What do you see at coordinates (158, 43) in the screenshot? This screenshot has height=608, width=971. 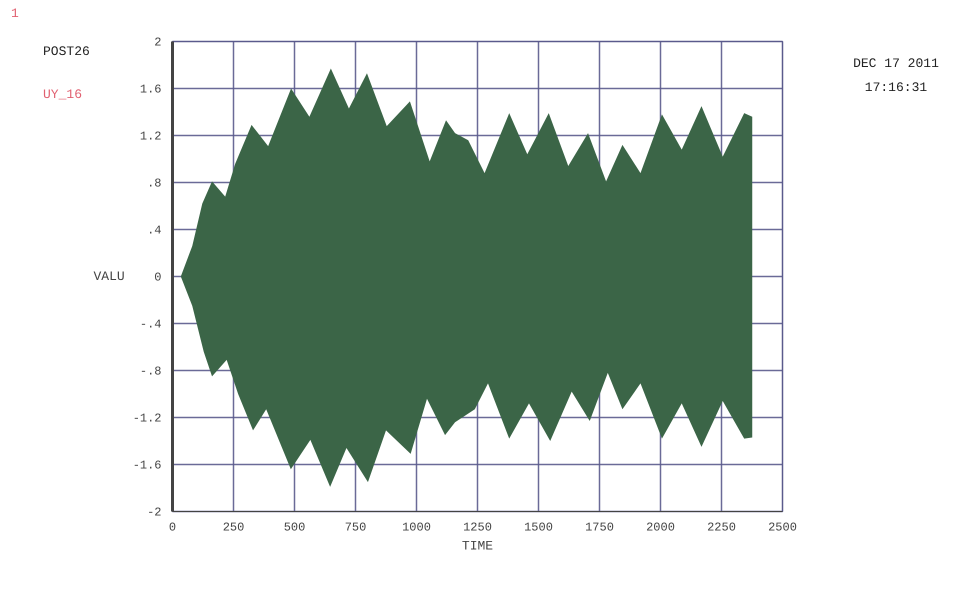 I see `y-tick-label: 2` at bounding box center [158, 43].